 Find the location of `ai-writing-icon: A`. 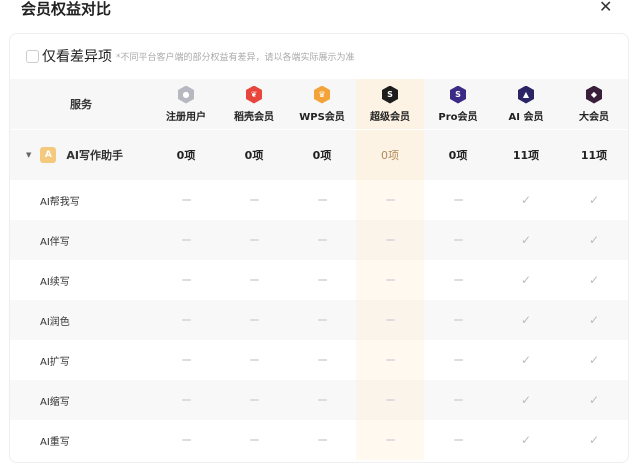

ai-writing-icon: A is located at coordinates (48, 155).